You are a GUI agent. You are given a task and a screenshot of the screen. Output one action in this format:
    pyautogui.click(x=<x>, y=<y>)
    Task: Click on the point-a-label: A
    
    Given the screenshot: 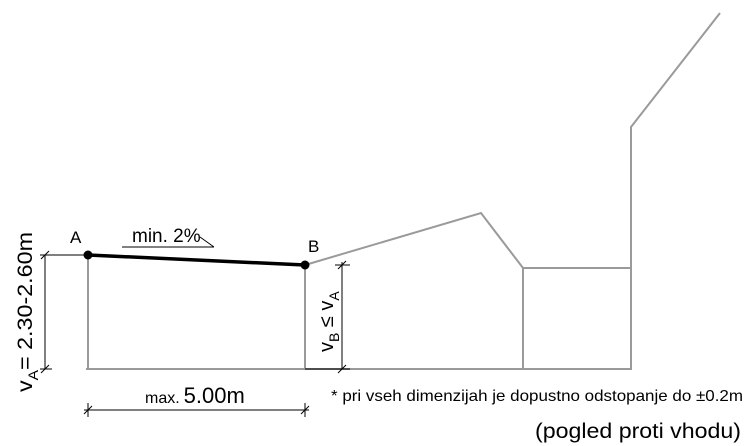 What is the action you would take?
    pyautogui.click(x=76, y=237)
    